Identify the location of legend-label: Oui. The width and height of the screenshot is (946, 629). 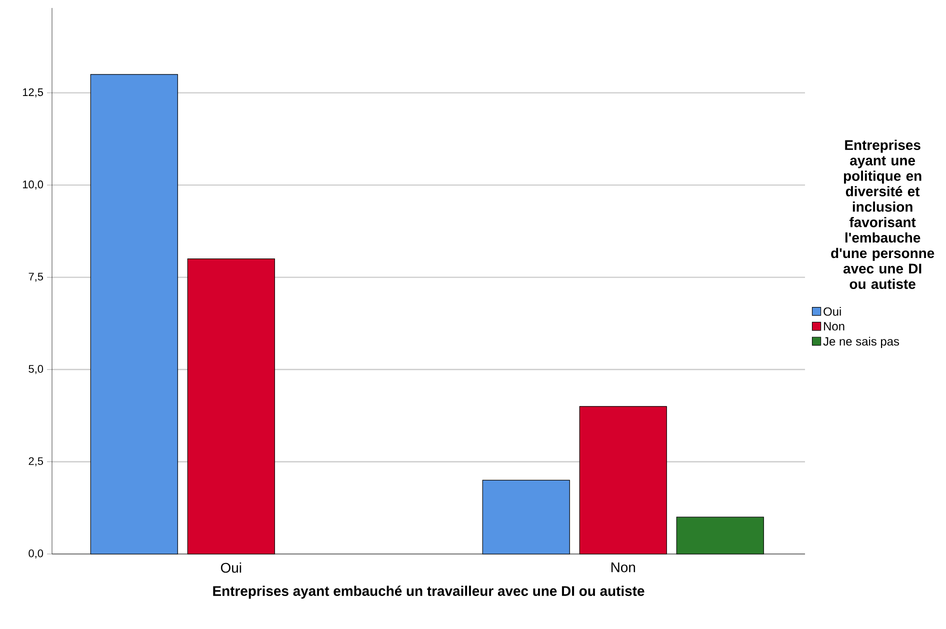
(832, 311).